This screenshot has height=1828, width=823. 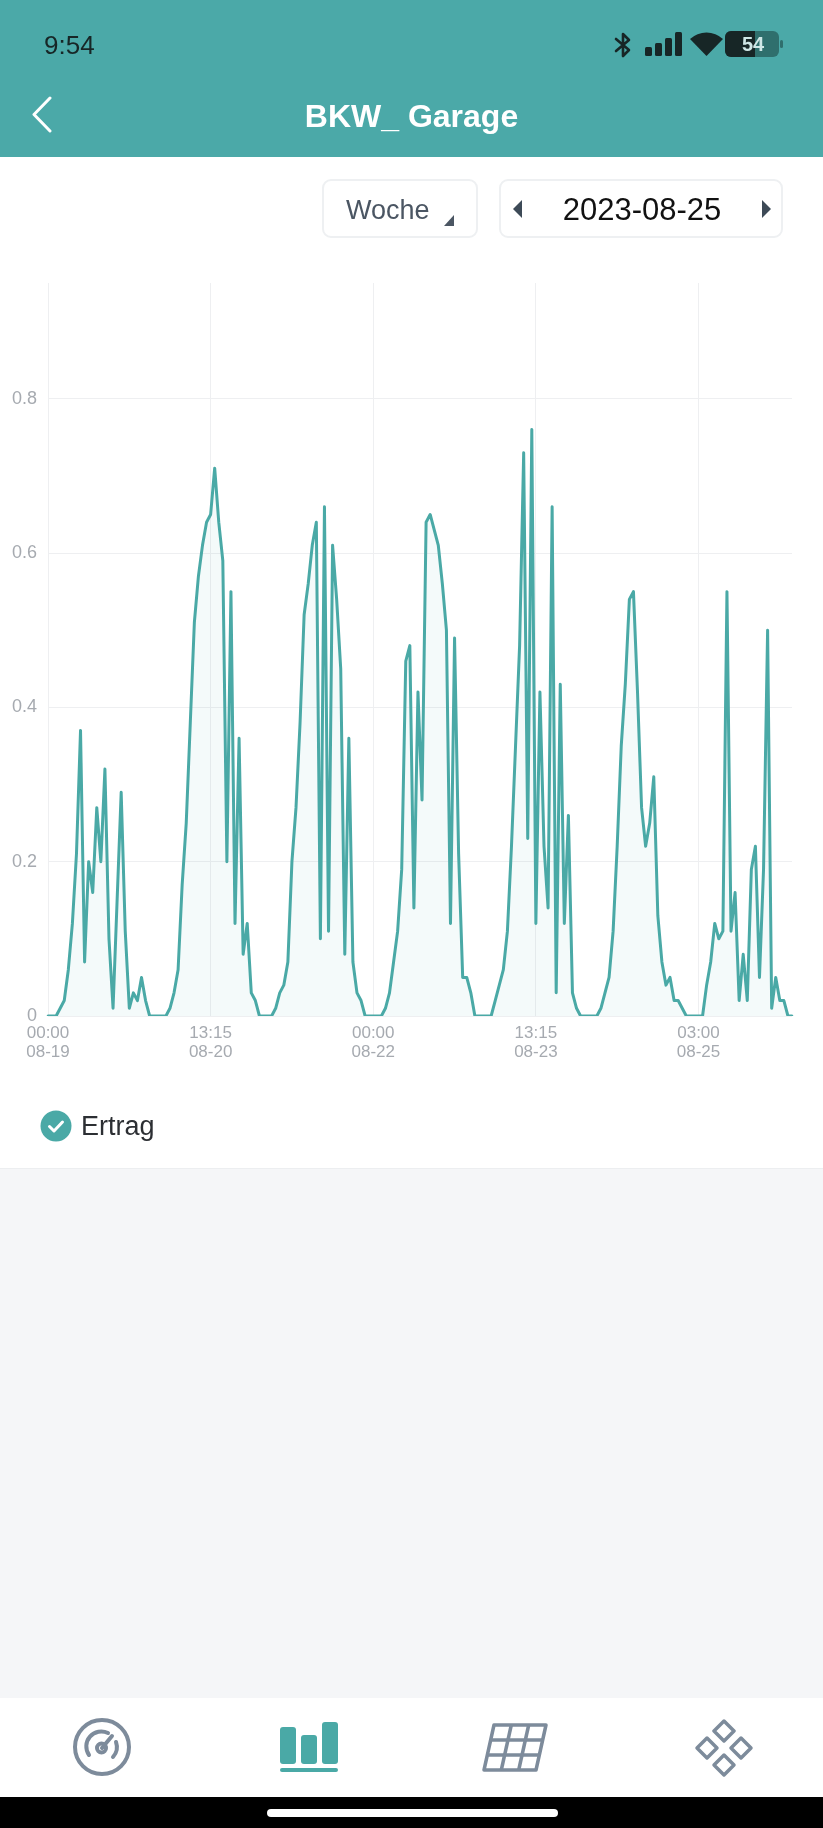 What do you see at coordinates (698, 1042) in the screenshot?
I see `x-tick-label: 03:00 08-25` at bounding box center [698, 1042].